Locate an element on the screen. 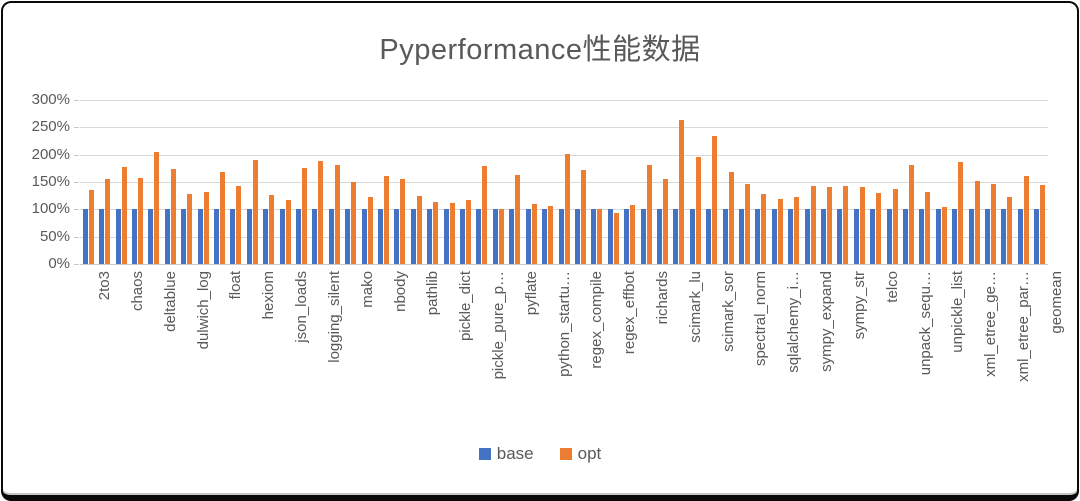 The image size is (1080, 501). x-axis-label: telco is located at coordinates (892, 287).